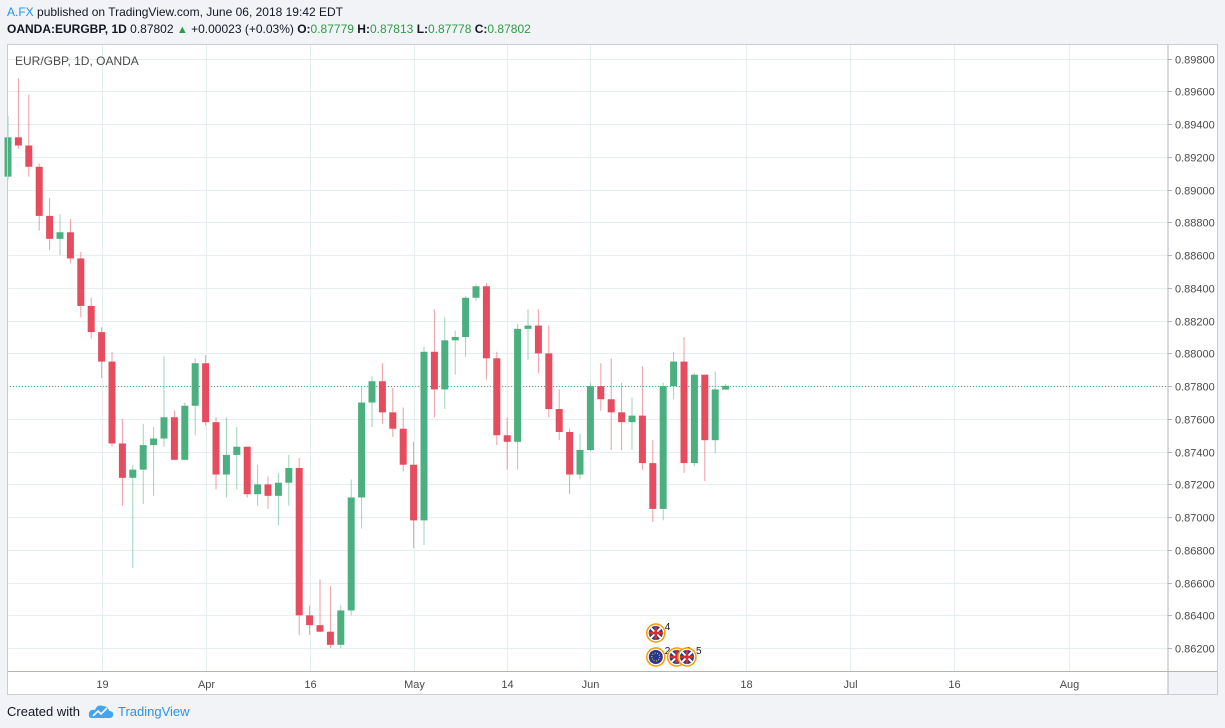  What do you see at coordinates (850, 685) in the screenshot?
I see `x-tick-label: Jul` at bounding box center [850, 685].